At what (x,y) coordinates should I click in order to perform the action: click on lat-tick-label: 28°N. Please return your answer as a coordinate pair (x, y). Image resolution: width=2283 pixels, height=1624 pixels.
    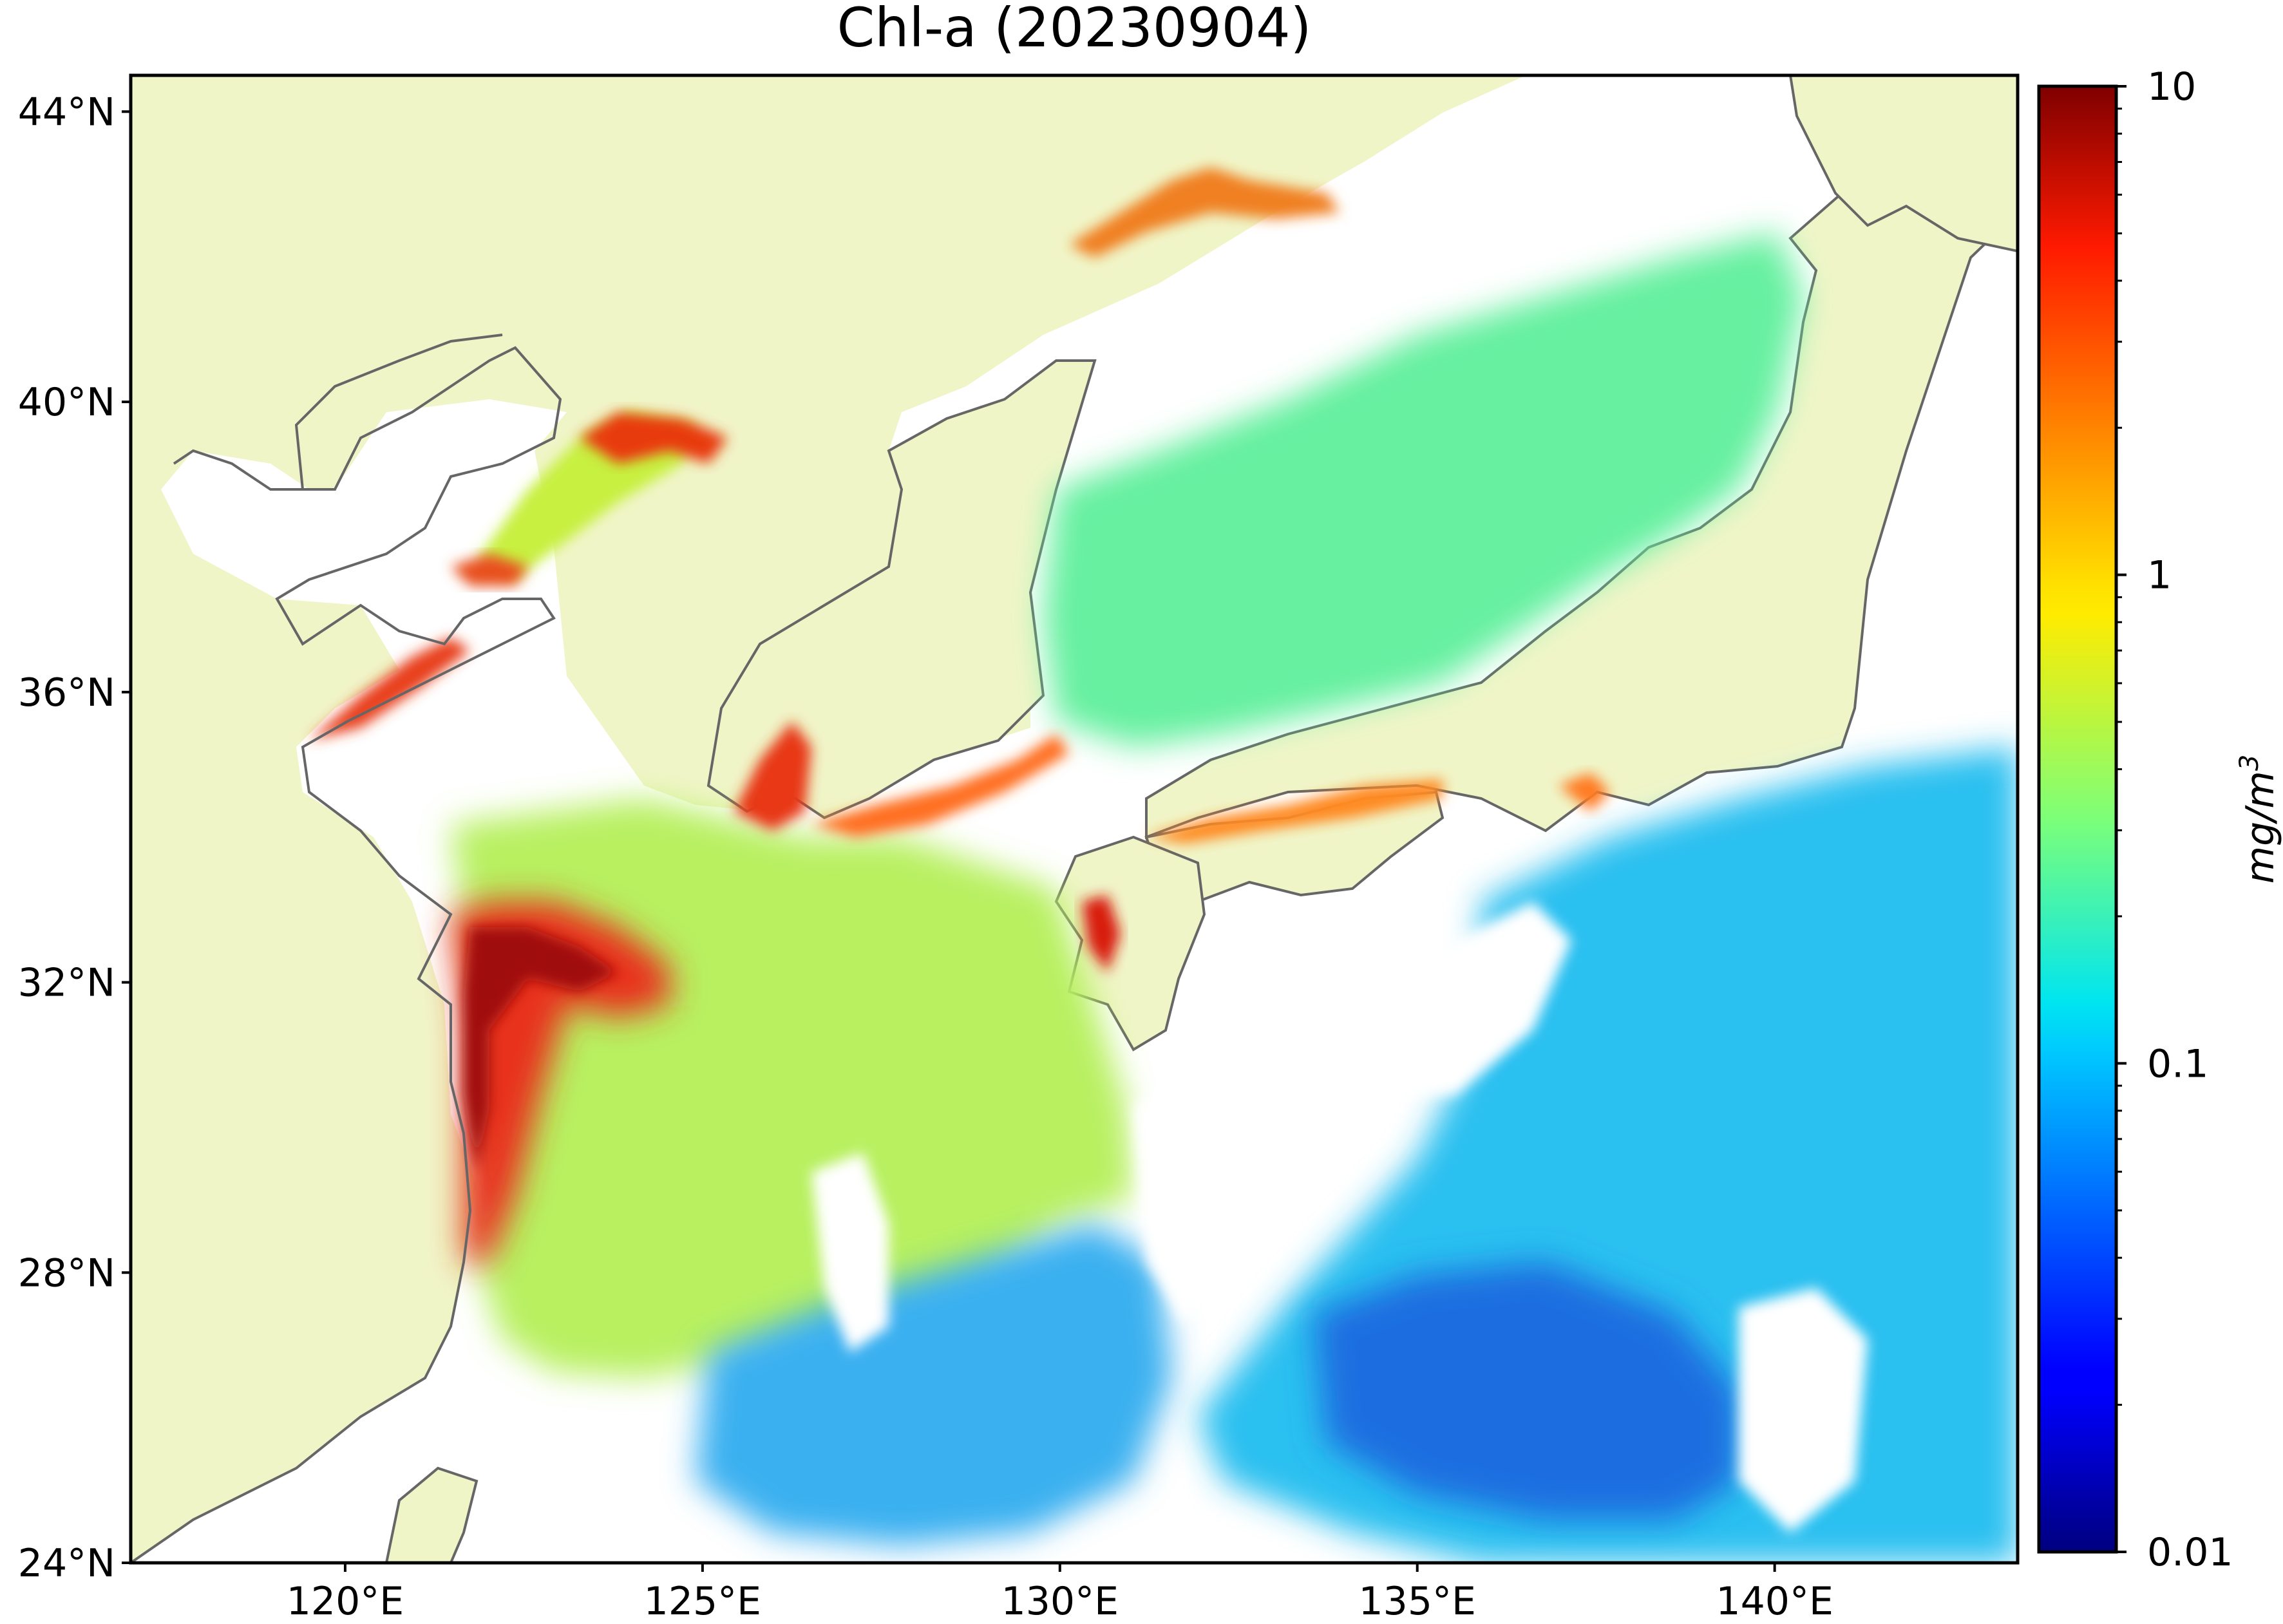
    Looking at the image, I should click on (66, 1274).